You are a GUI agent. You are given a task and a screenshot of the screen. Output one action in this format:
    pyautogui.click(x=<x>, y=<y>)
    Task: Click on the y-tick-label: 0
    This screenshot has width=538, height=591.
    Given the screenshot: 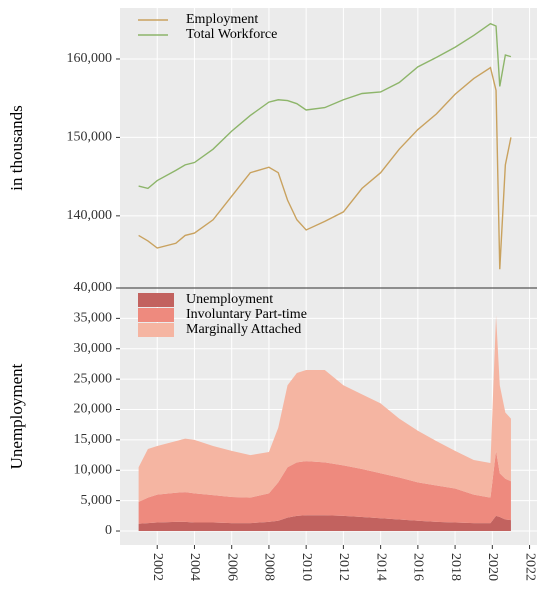 What is the action you would take?
    pyautogui.click(x=108, y=530)
    